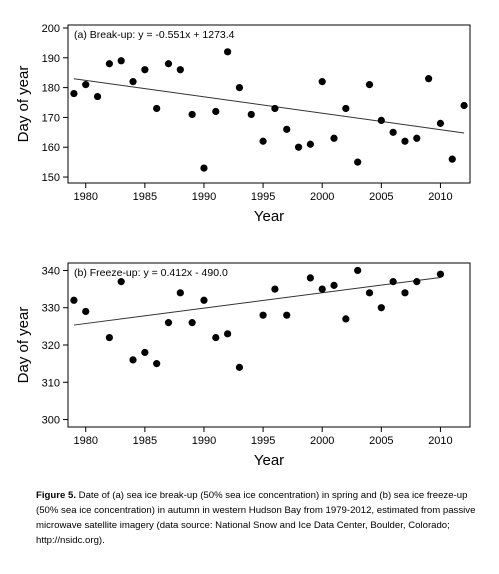  What do you see at coordinates (56, 495) in the screenshot?
I see `caption-label: Figure 5.` at bounding box center [56, 495].